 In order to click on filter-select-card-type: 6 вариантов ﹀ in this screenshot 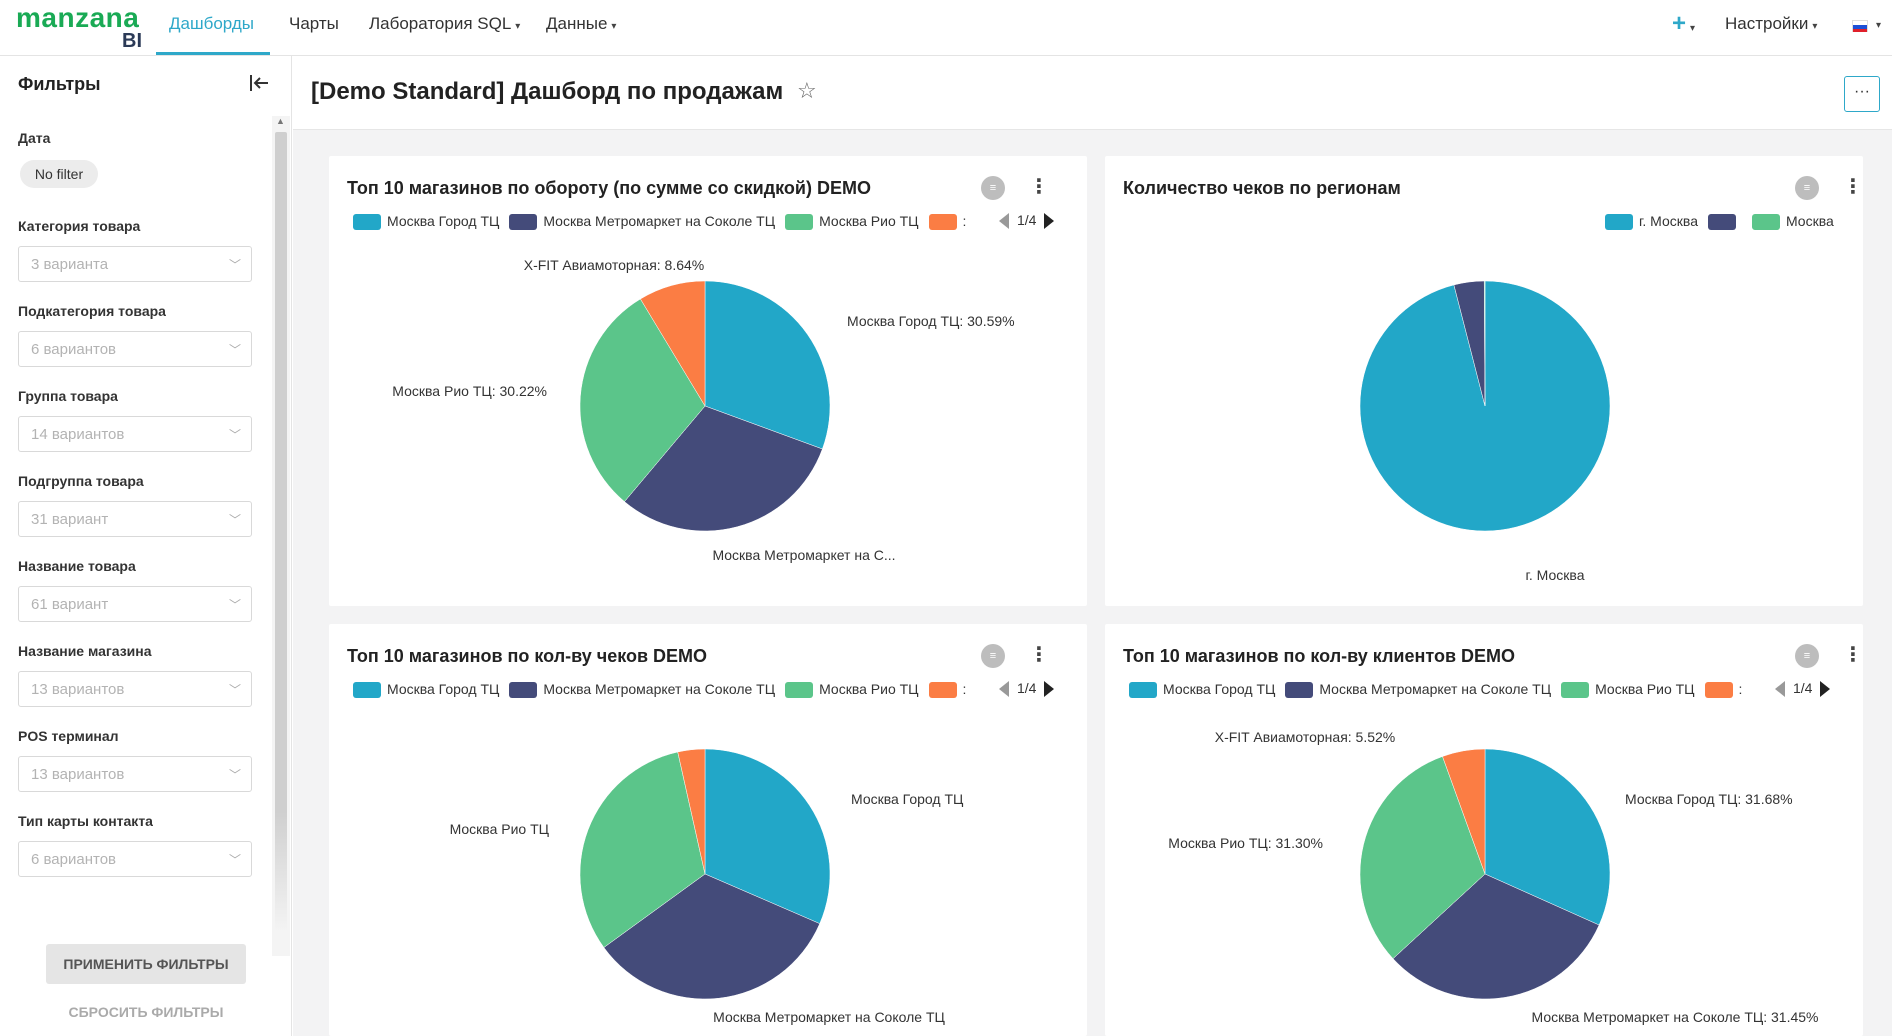, I will do `click(135, 859)`.